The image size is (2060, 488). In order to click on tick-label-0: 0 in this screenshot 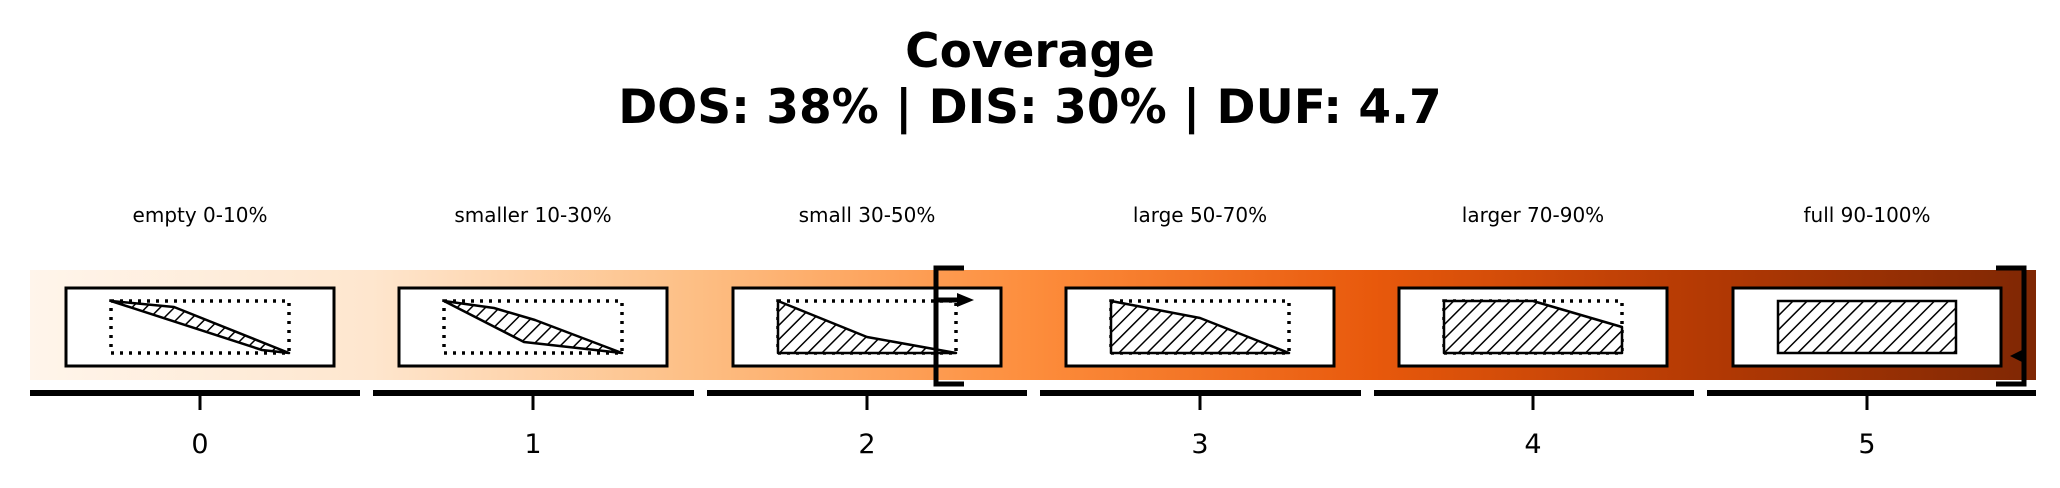, I will do `click(199, 444)`.